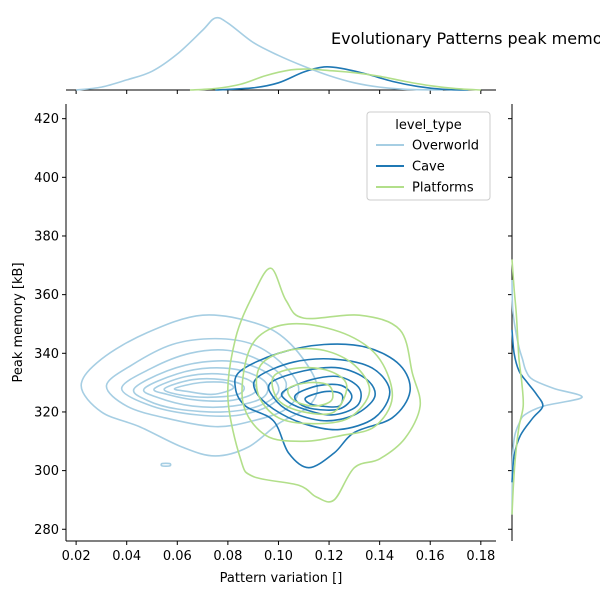 Image resolution: width=600 pixels, height=600 pixels. I want to click on top-marginal-axes, so click(281, 55).